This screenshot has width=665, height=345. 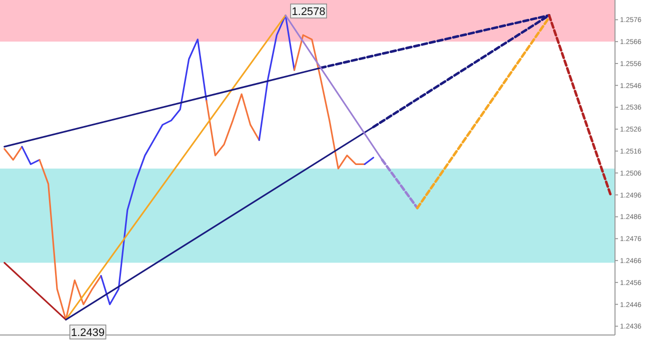 I want to click on annotation: 1.2439, so click(x=87, y=333).